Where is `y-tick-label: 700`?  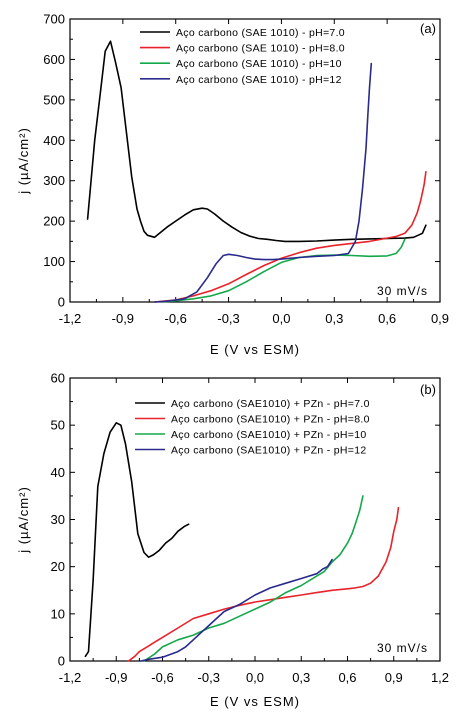 y-tick-label: 700 is located at coordinates (54, 19).